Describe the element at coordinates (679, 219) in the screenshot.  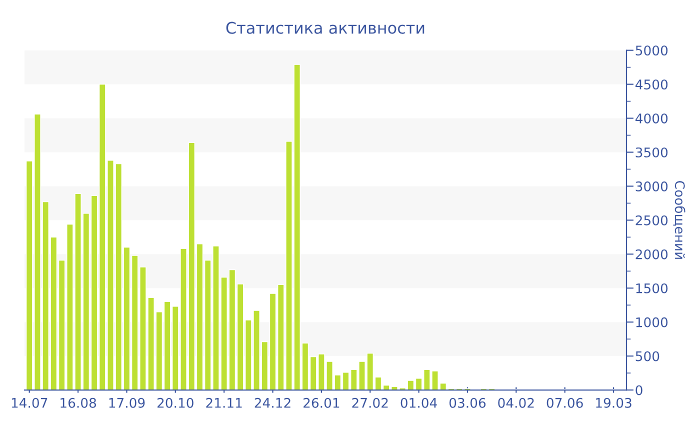
I see `y-axis-title: Сообщений` at that location.